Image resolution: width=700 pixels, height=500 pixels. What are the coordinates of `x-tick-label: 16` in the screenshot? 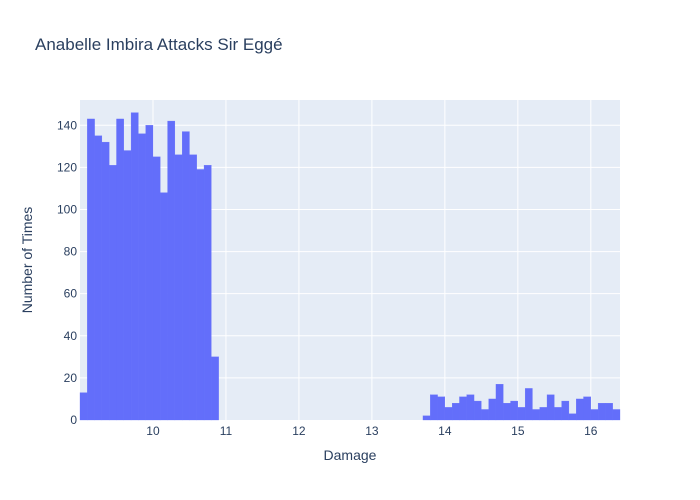 It's located at (591, 431).